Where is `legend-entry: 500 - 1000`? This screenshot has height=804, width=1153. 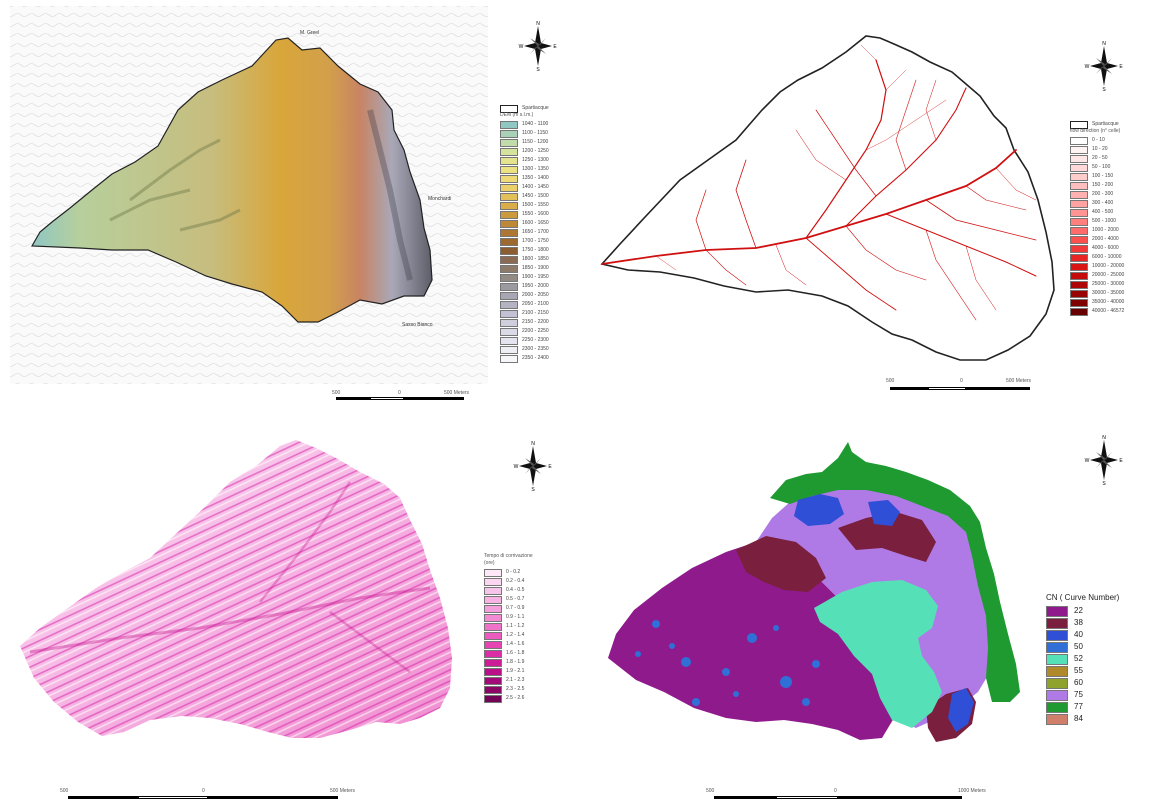 legend-entry: 500 - 1000 is located at coordinates (1097, 221).